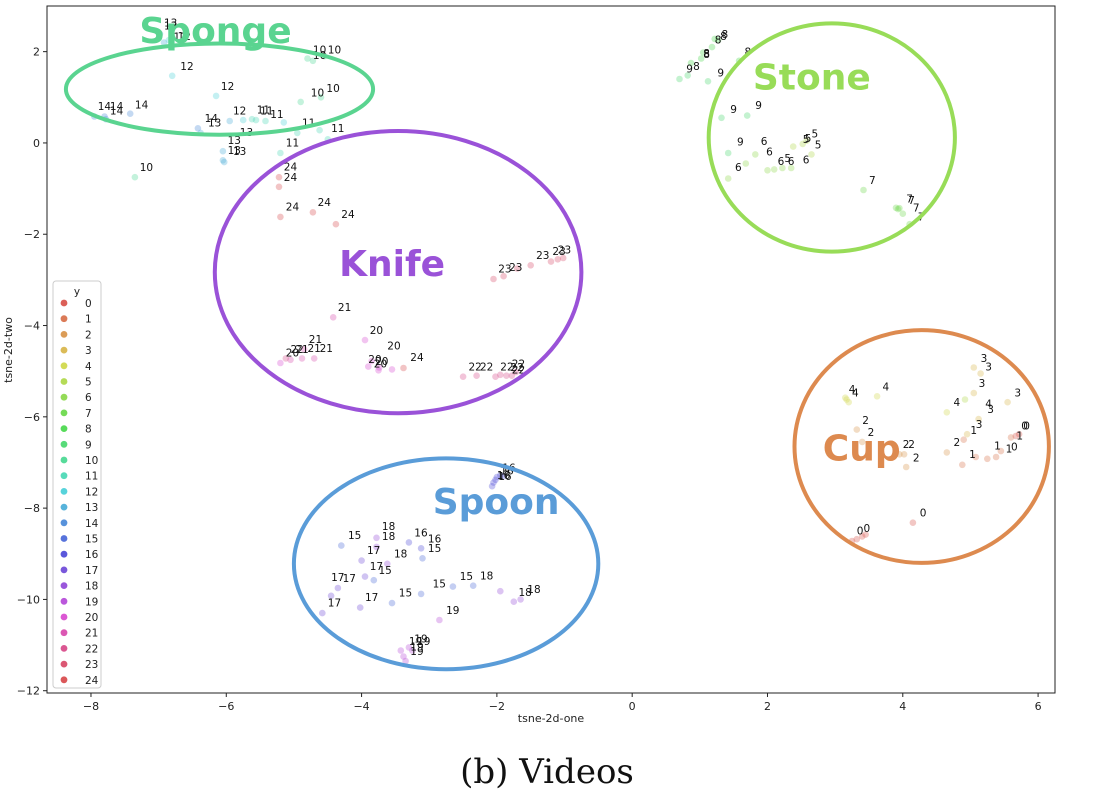  I want to click on y-tick-label: −6, so click(32, 417).